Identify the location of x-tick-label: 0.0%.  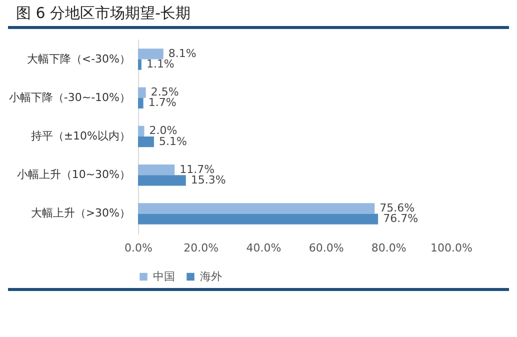
(138, 248).